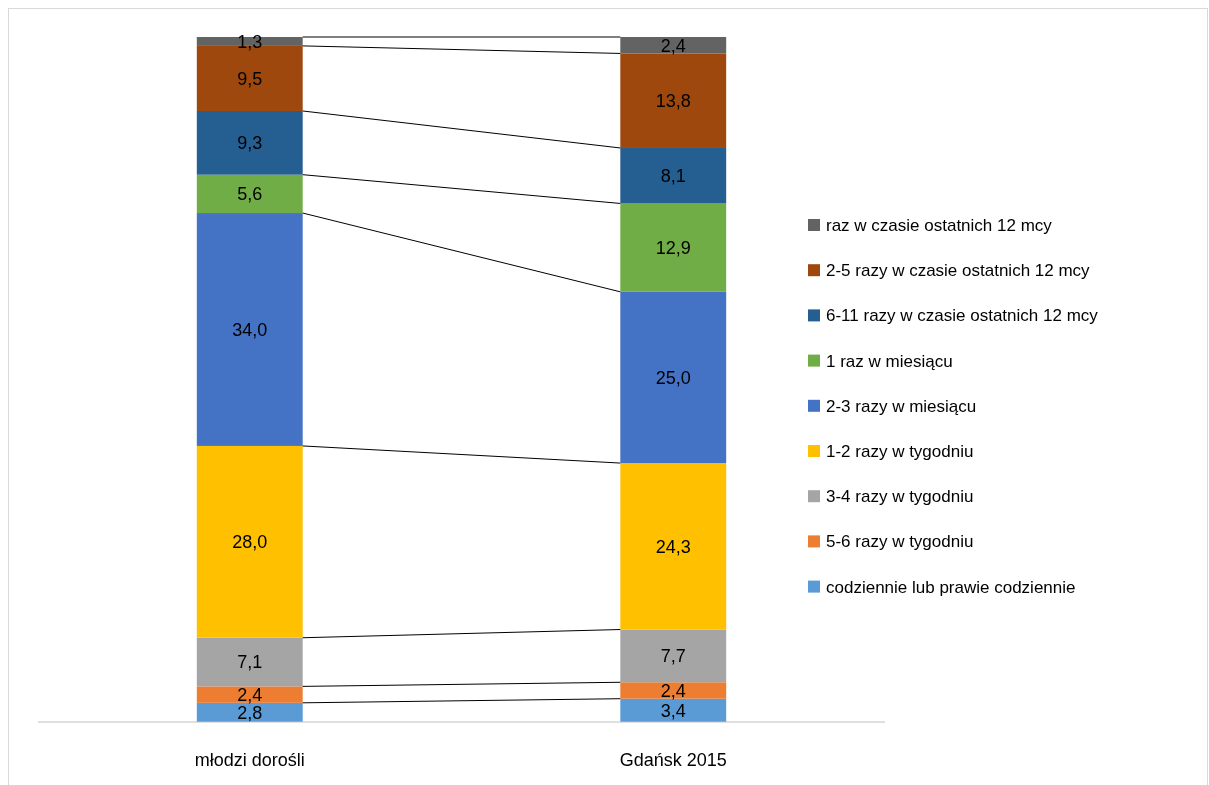  I want to click on data-label: 8,1, so click(673, 176).